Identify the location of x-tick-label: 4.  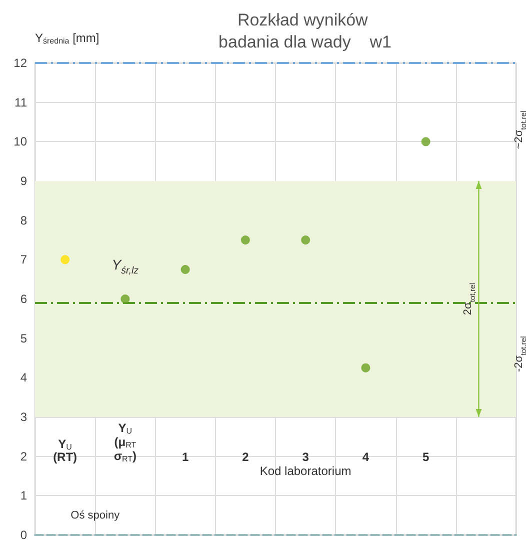
(366, 457).